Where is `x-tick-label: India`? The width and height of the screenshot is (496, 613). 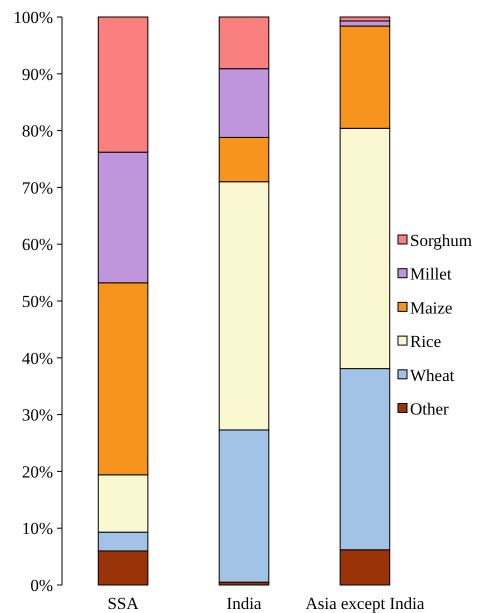
x-tick-label: India is located at coordinates (244, 603).